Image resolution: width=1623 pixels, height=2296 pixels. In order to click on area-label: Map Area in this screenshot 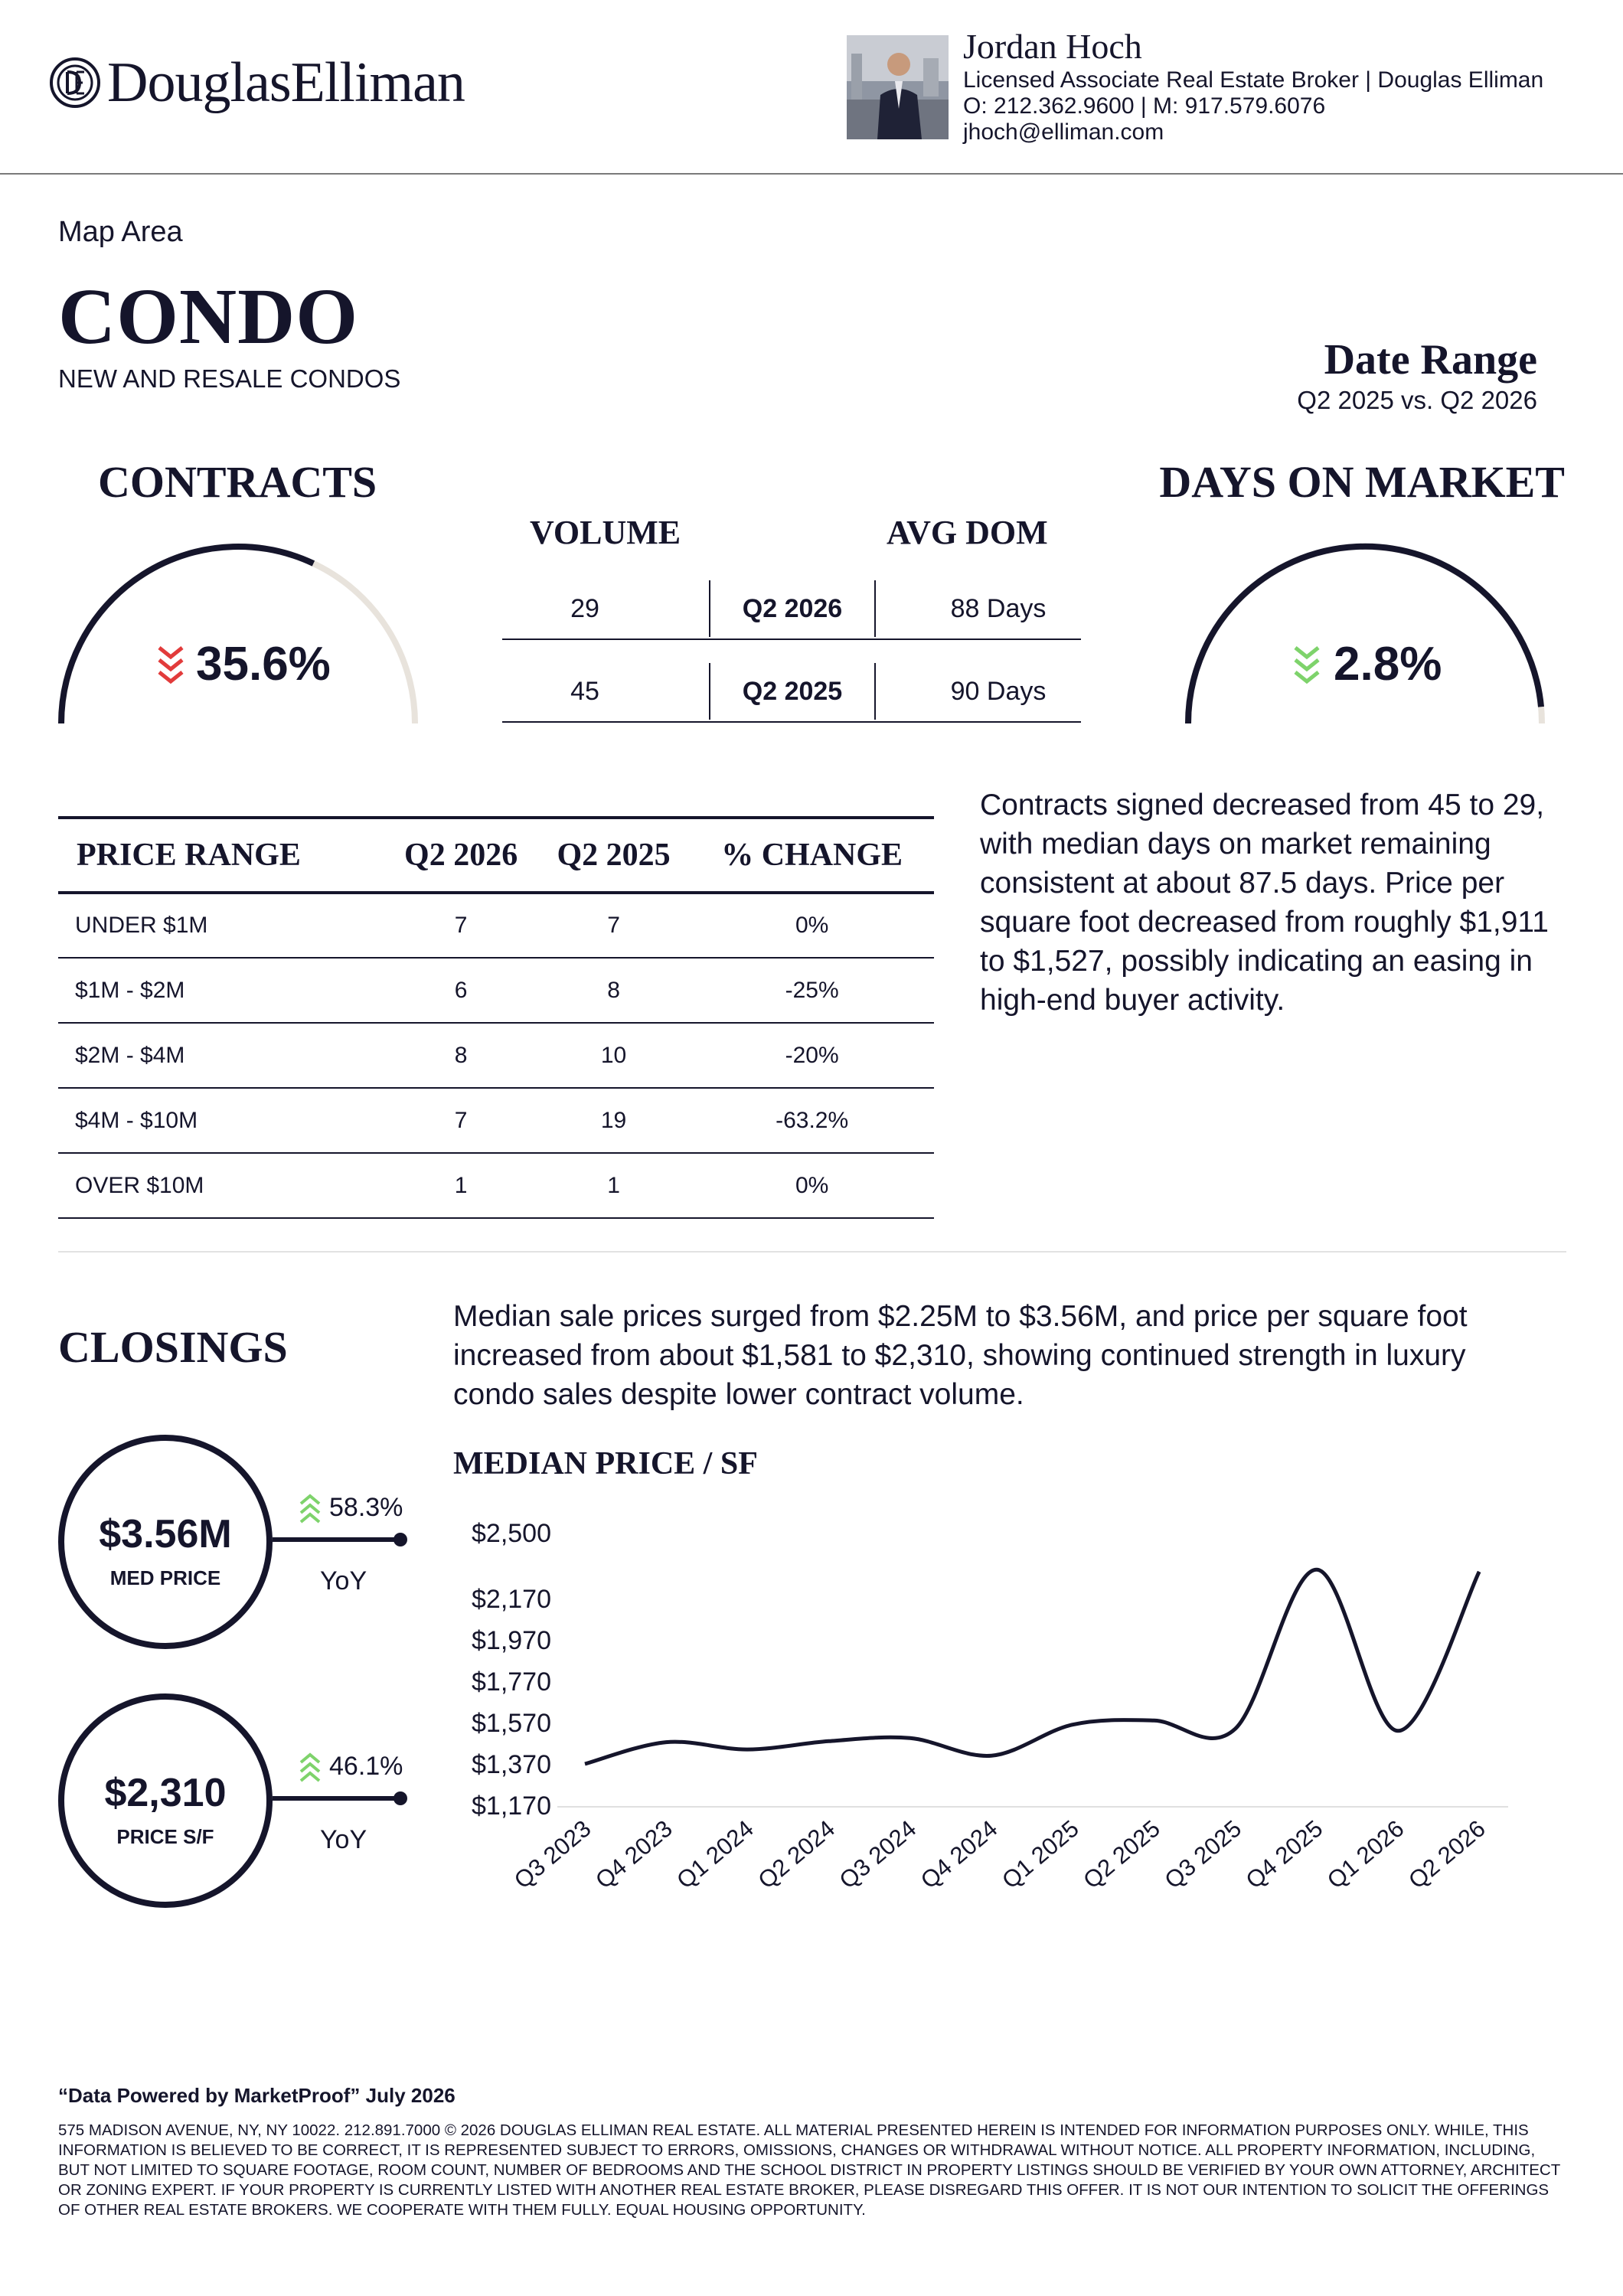, I will do `click(120, 232)`.